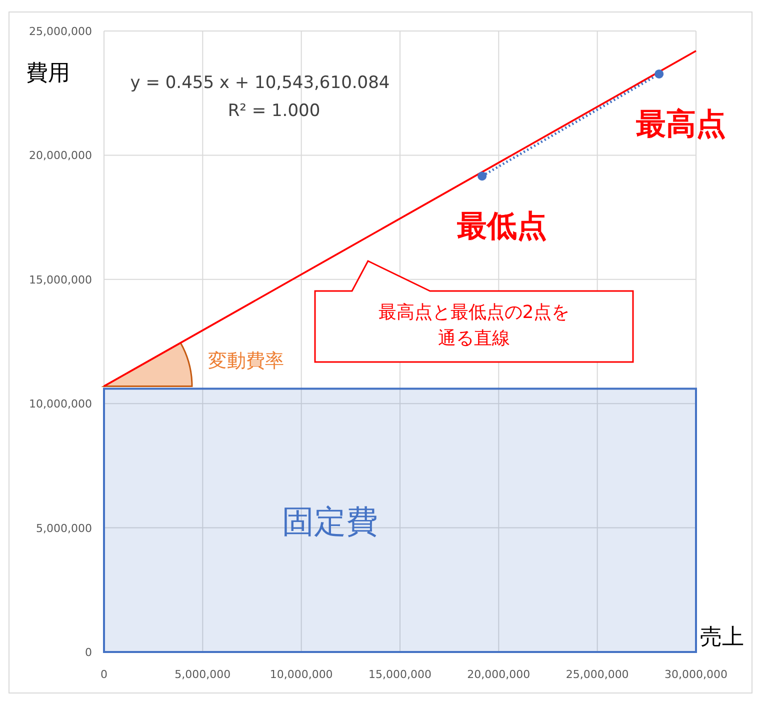 Image resolution: width=763 pixels, height=706 pixels. What do you see at coordinates (64, 528) in the screenshot?
I see `y-tick-label: 5,000,000` at bounding box center [64, 528].